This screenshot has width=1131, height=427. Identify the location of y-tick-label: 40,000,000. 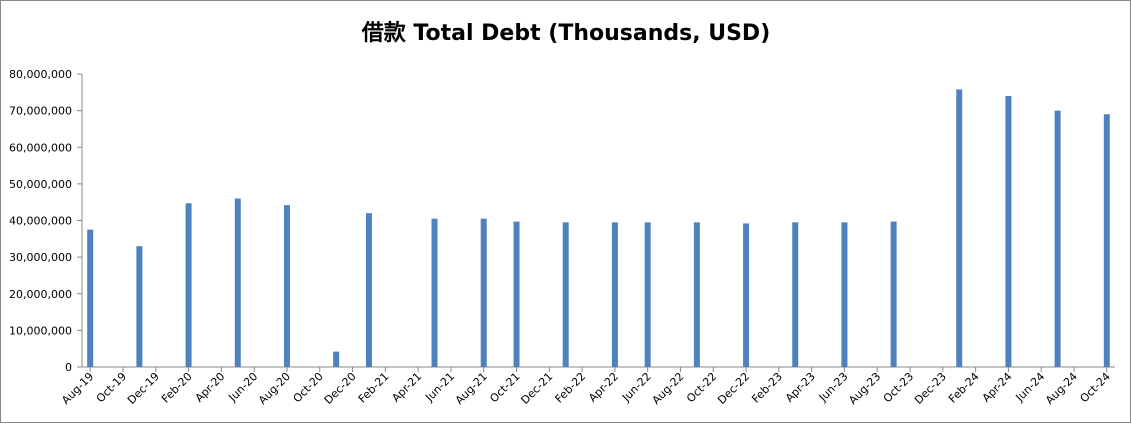
(40, 221).